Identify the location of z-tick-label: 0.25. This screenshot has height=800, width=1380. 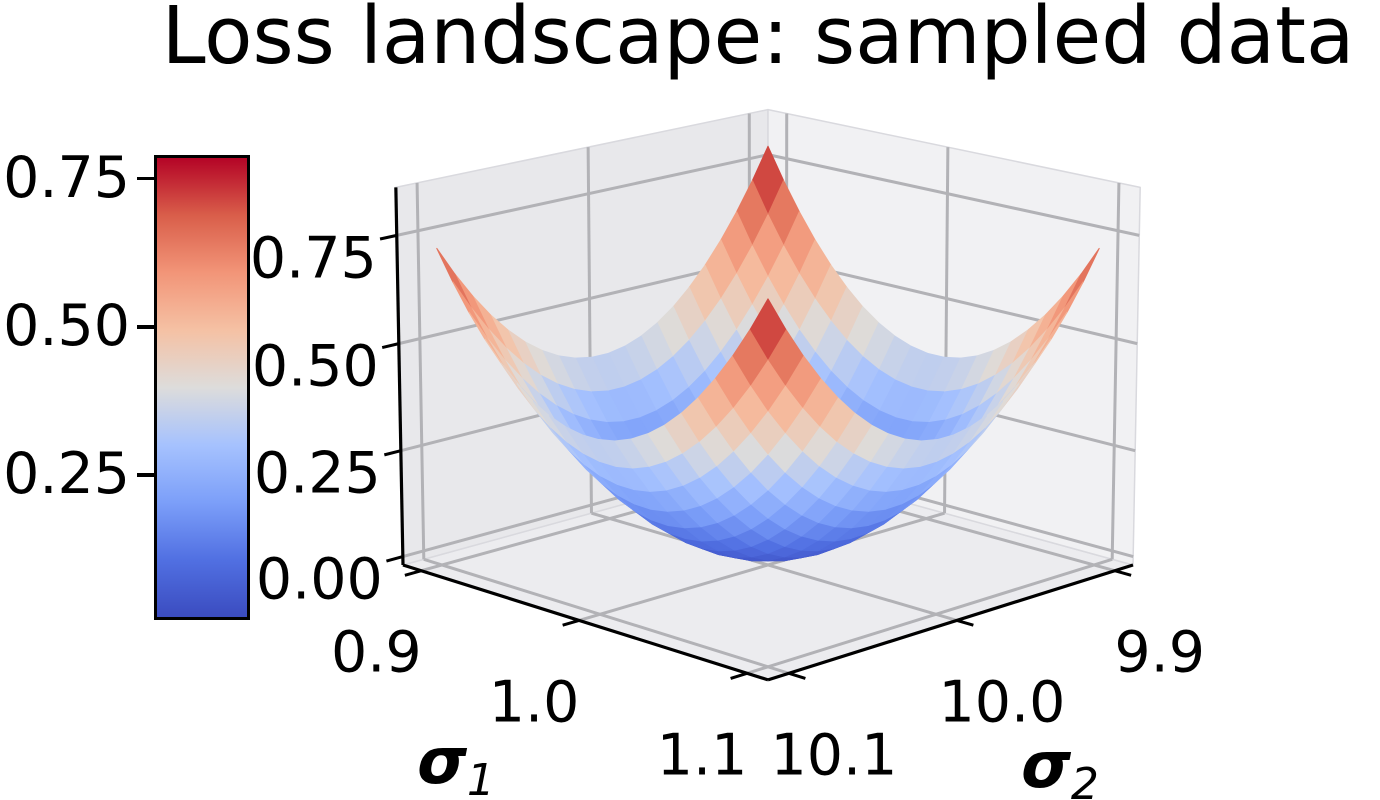
(317, 474).